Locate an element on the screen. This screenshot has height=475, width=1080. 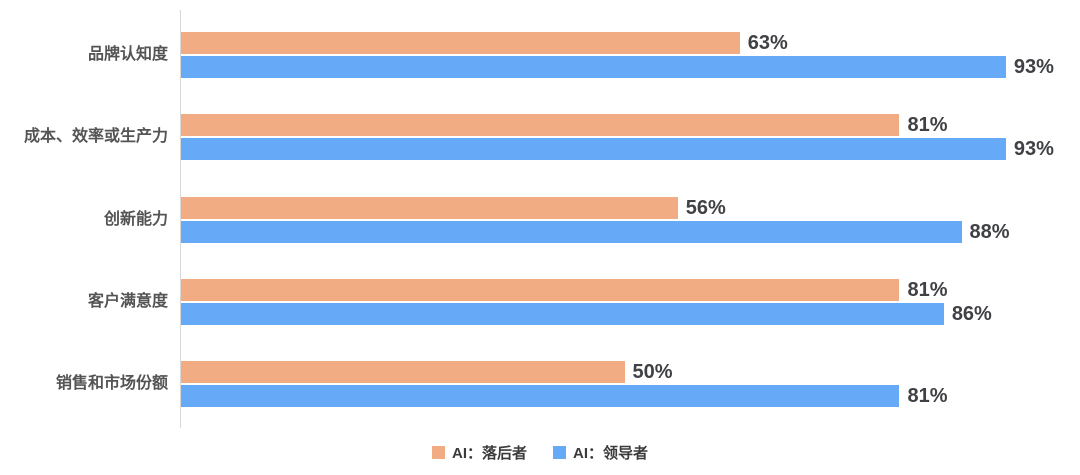
category-label-0: 品牌认知度 is located at coordinates (127, 54).